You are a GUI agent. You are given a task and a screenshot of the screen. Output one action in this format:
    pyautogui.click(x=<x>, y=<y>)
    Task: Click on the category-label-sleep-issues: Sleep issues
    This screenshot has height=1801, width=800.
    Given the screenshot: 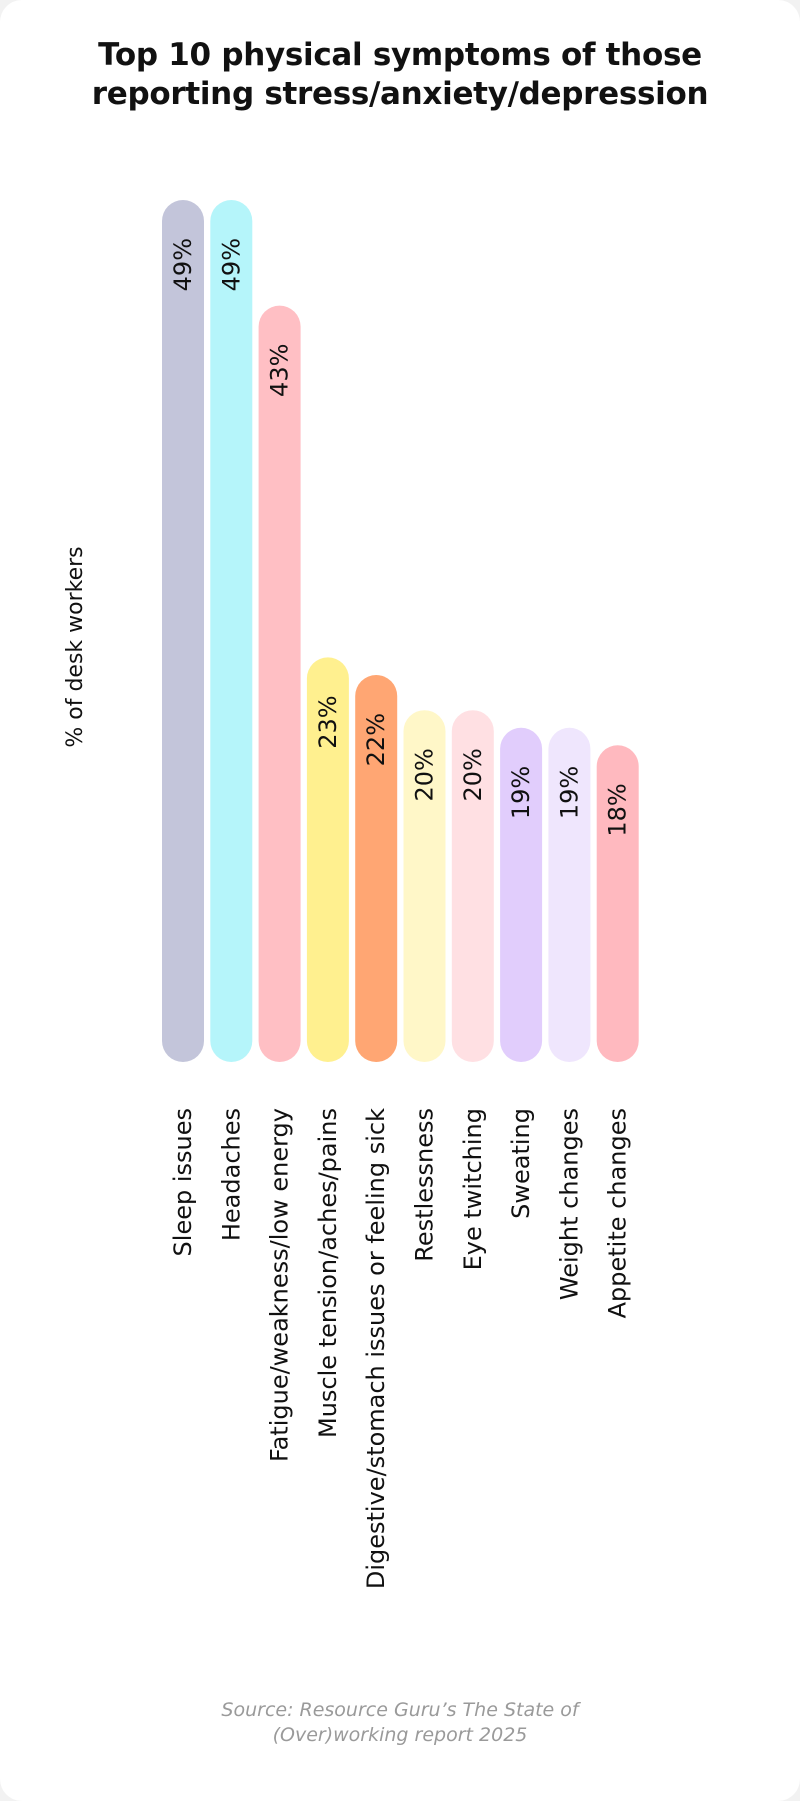 What is the action you would take?
    pyautogui.click(x=183, y=1182)
    